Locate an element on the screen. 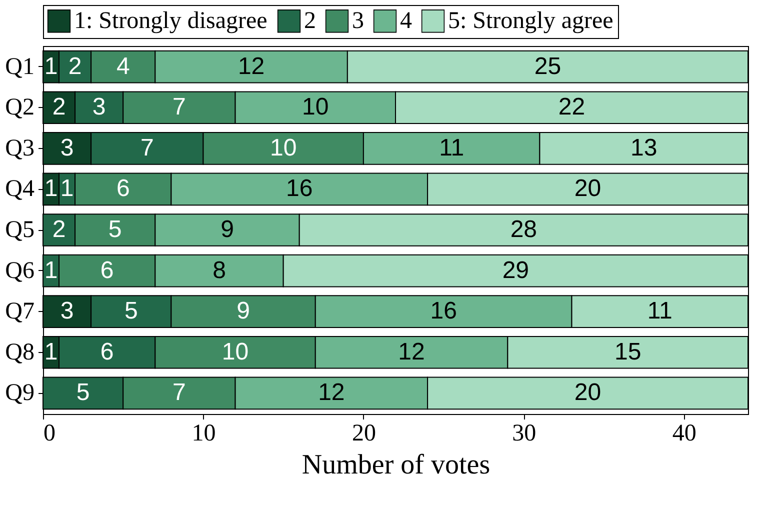  y-tick-label: Q5 is located at coordinates (19, 230).